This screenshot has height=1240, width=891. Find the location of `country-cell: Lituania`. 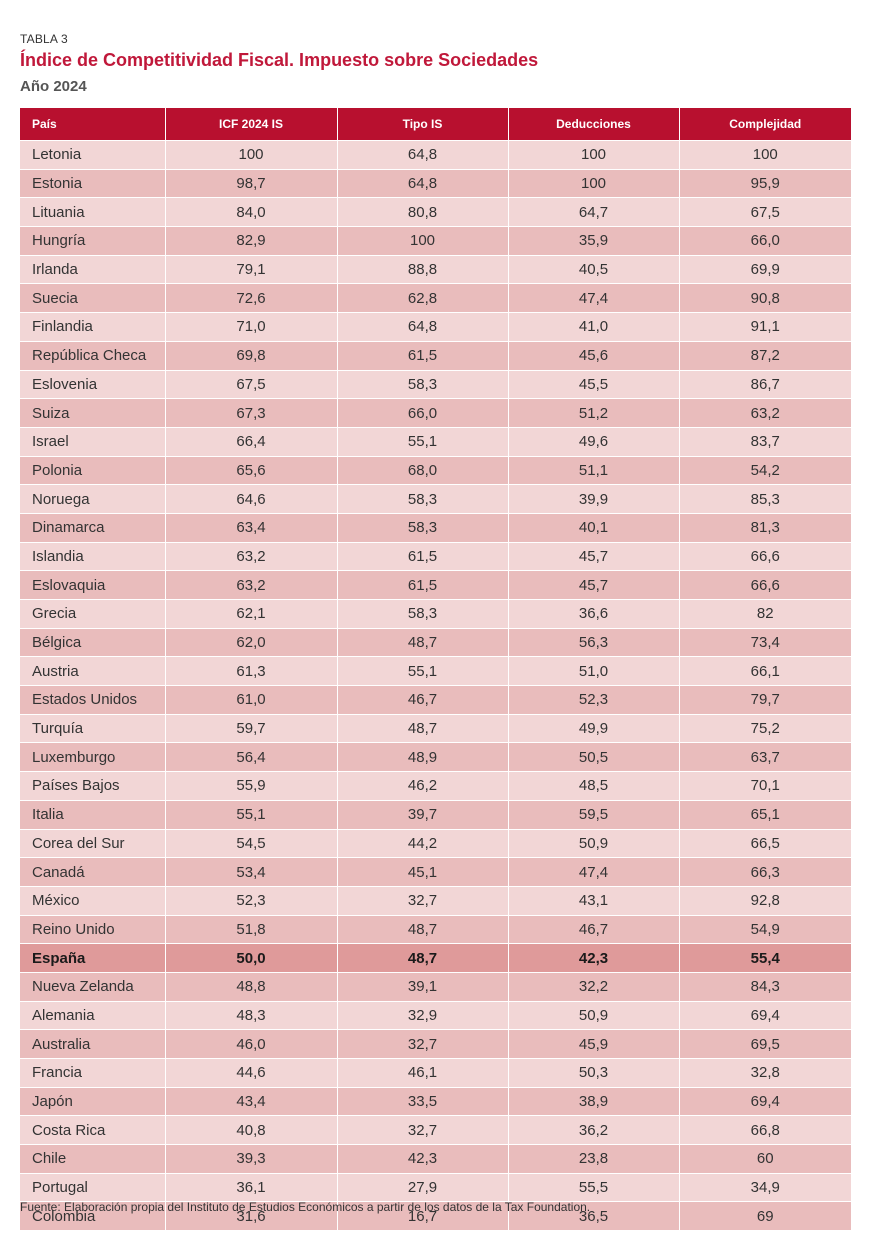

country-cell: Lituania is located at coordinates (92, 212).